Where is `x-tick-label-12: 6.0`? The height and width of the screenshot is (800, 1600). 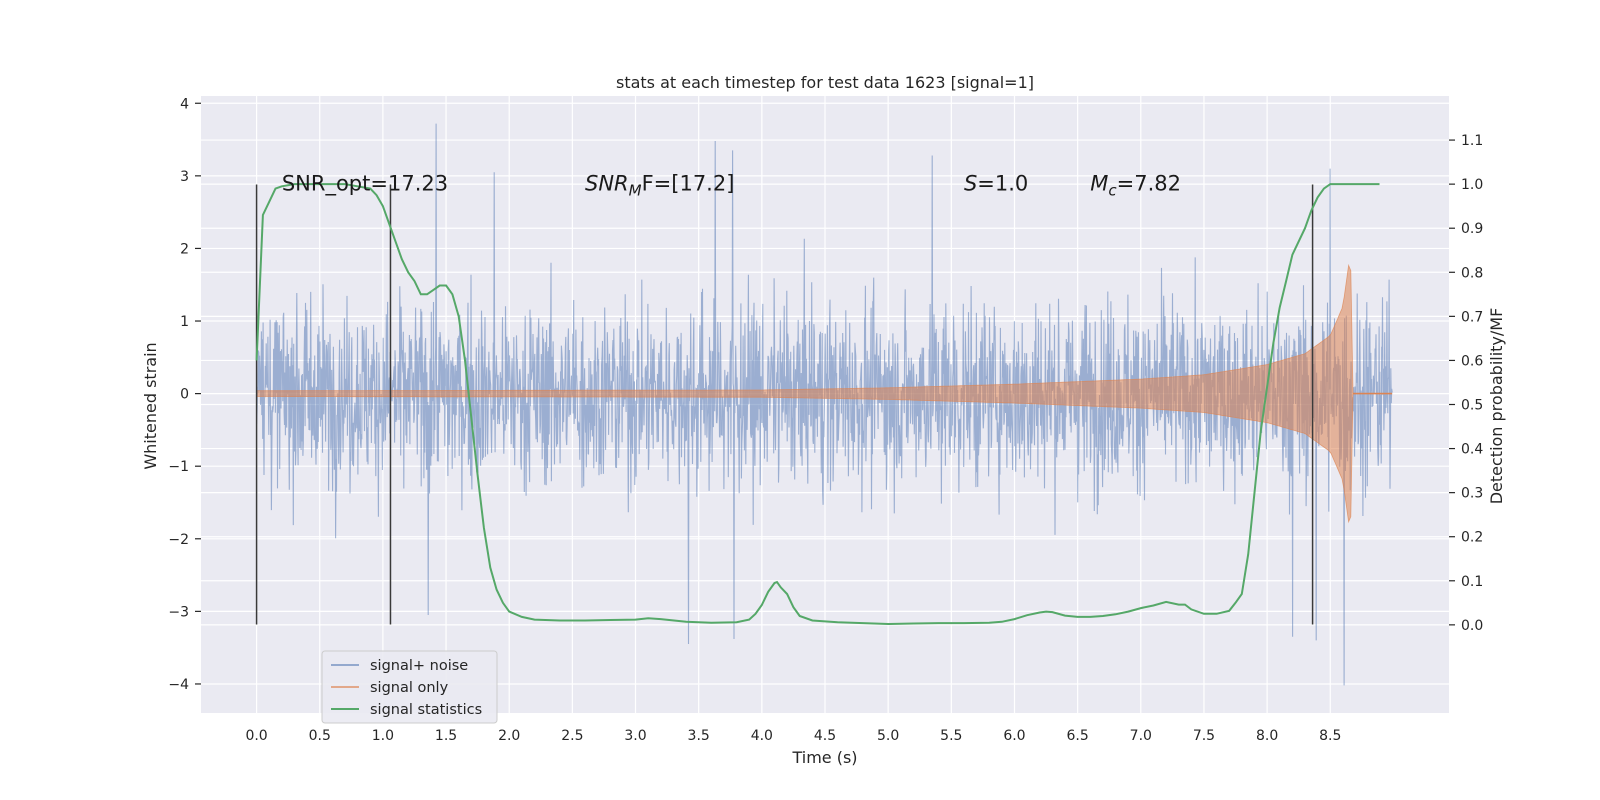 x-tick-label-12: 6.0 is located at coordinates (1014, 736).